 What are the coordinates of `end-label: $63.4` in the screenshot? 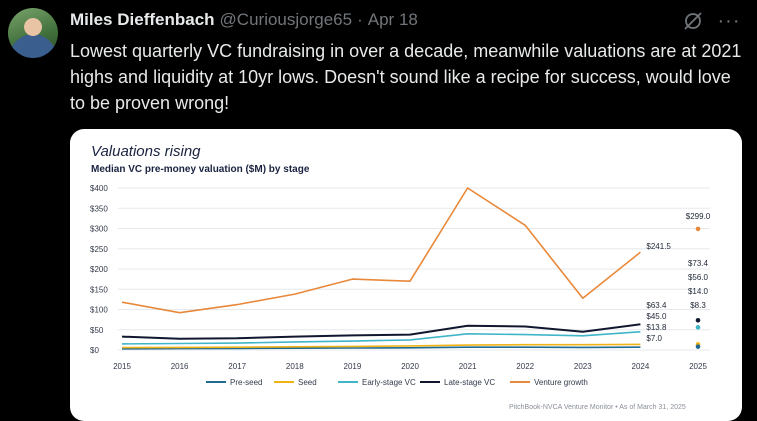 It's located at (656, 305).